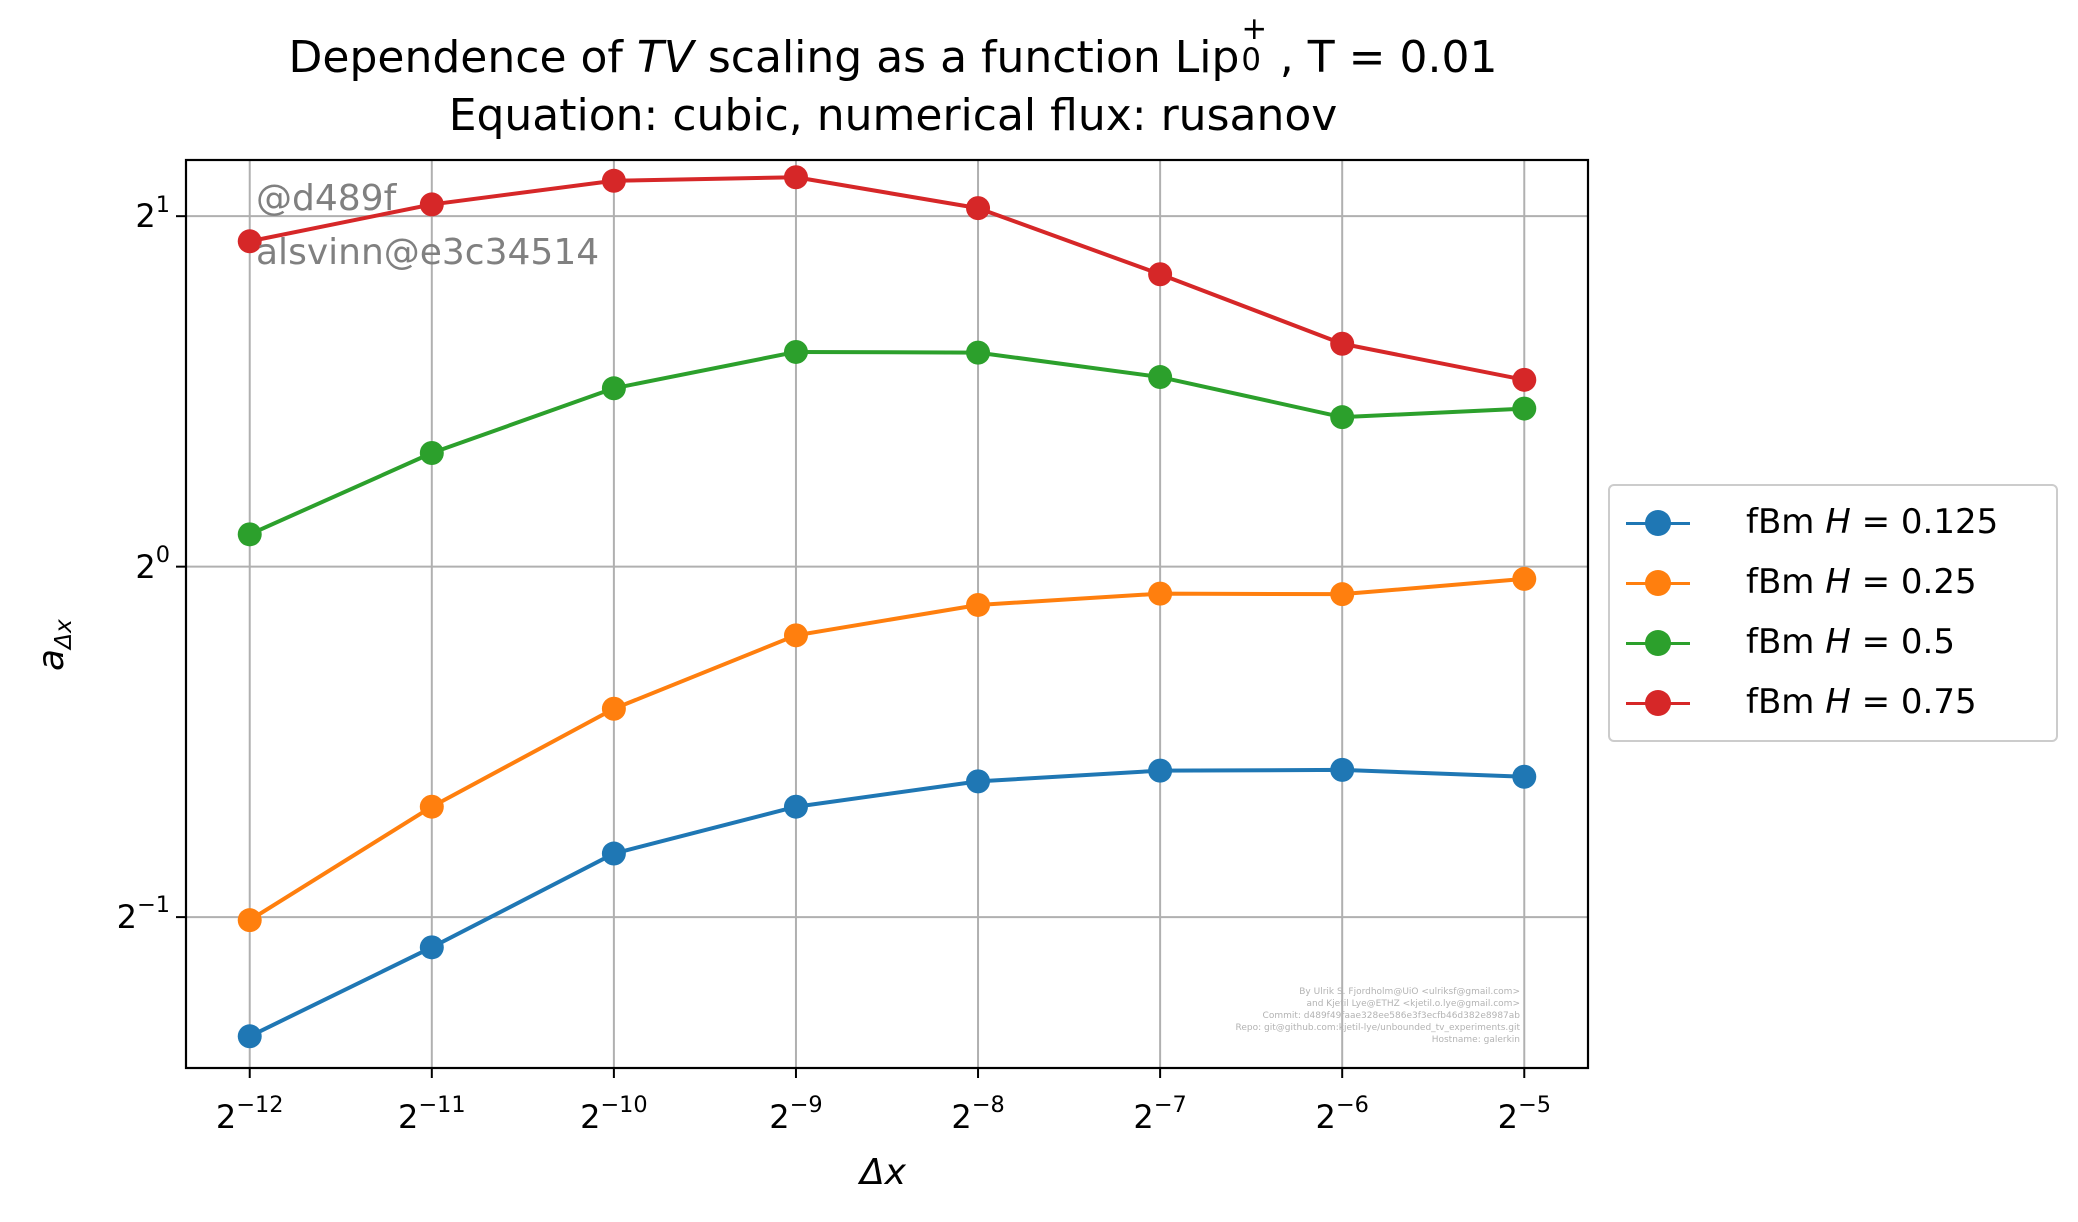 The width and height of the screenshot is (2078, 1222). I want to click on legend-label: fBm H = 0.125, so click(1872, 522).